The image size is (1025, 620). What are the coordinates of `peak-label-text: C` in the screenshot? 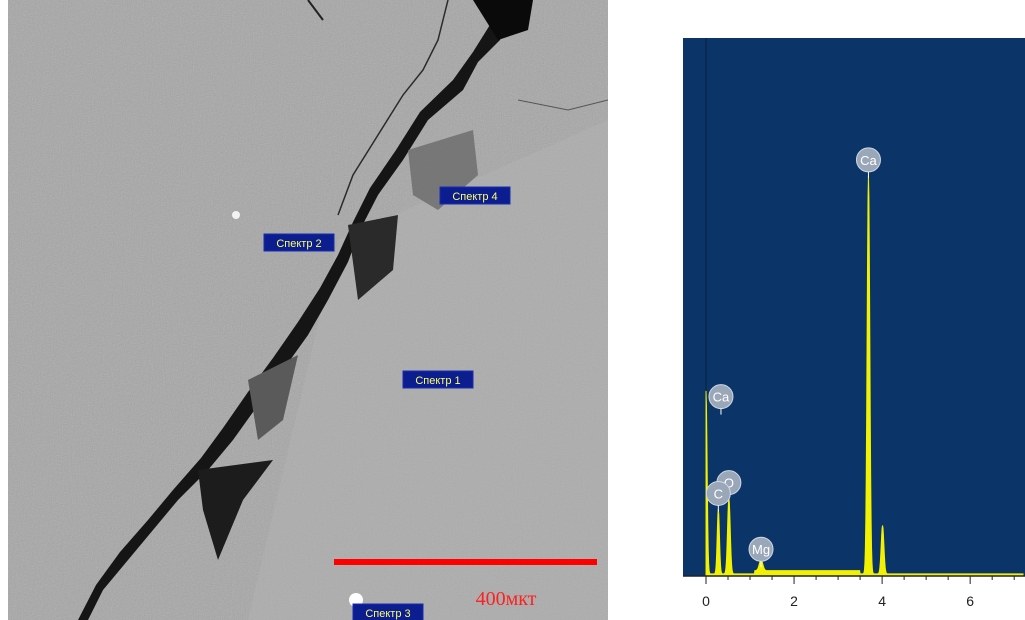 It's located at (718, 493).